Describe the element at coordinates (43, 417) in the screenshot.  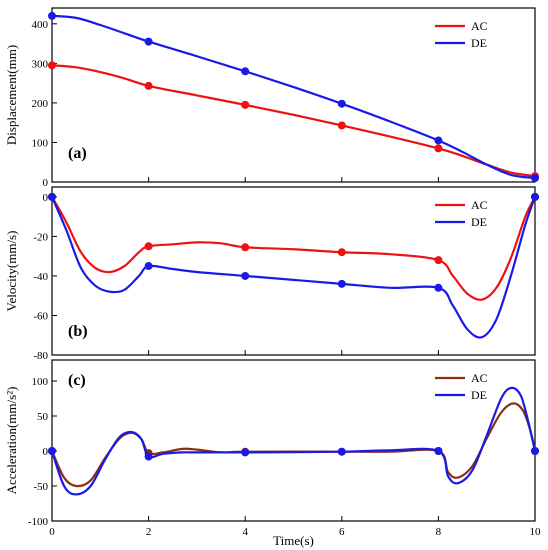
I see `y-tick-label: 50` at that location.